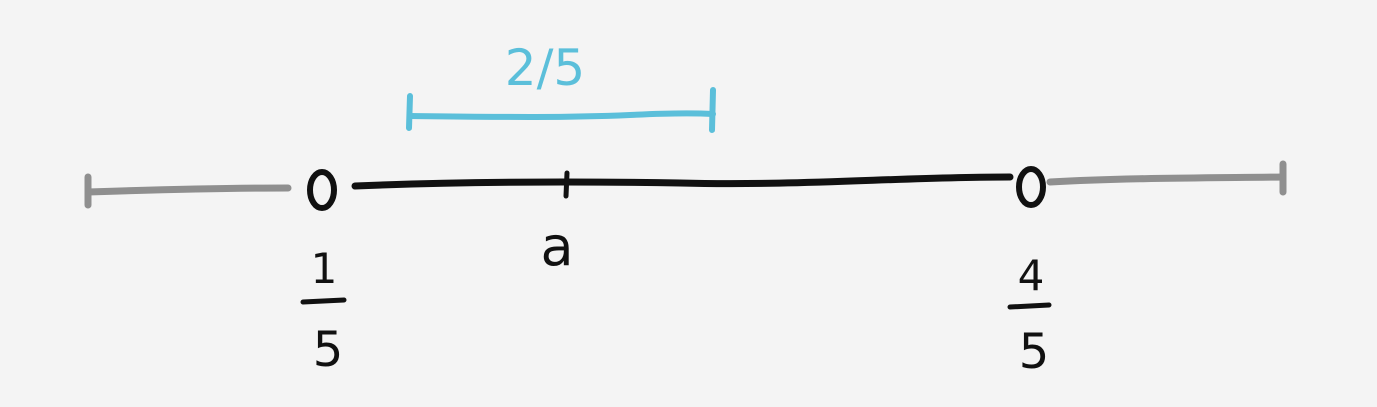  What do you see at coordinates (1031, 275) in the screenshot?
I see `right-numerator: 4` at bounding box center [1031, 275].